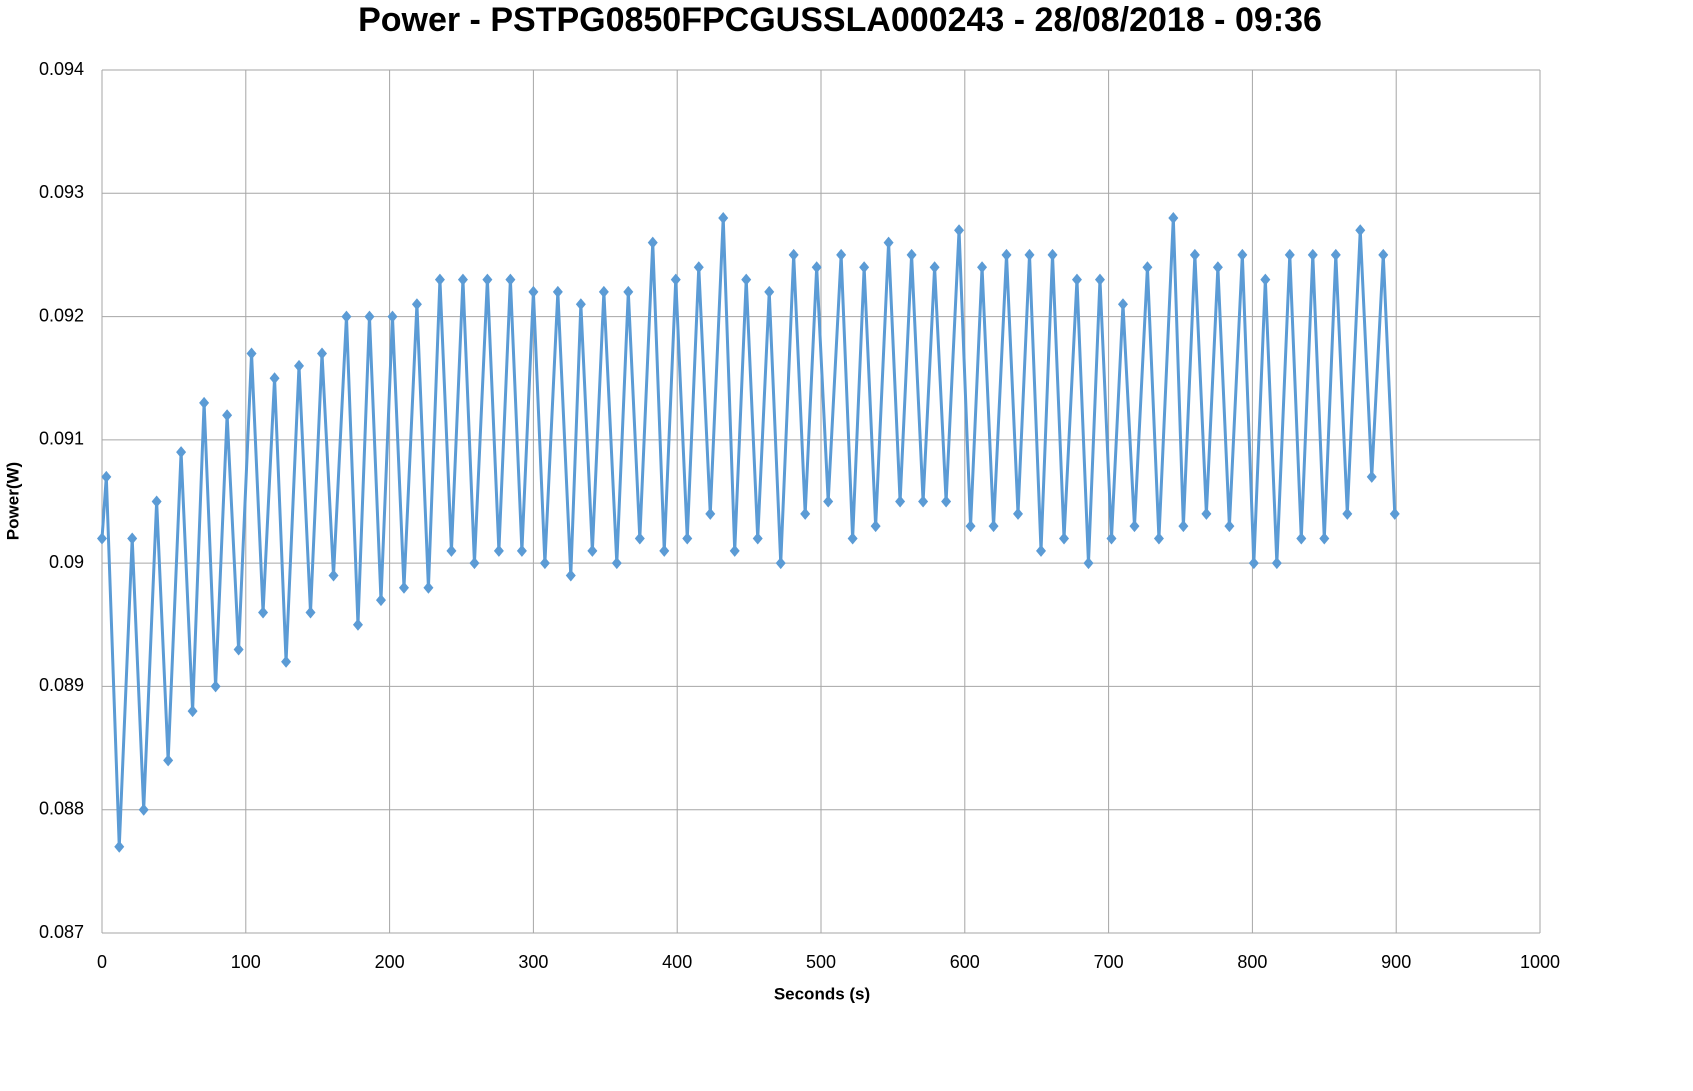  I want to click on y-tick-label: 0.091, so click(61, 439).